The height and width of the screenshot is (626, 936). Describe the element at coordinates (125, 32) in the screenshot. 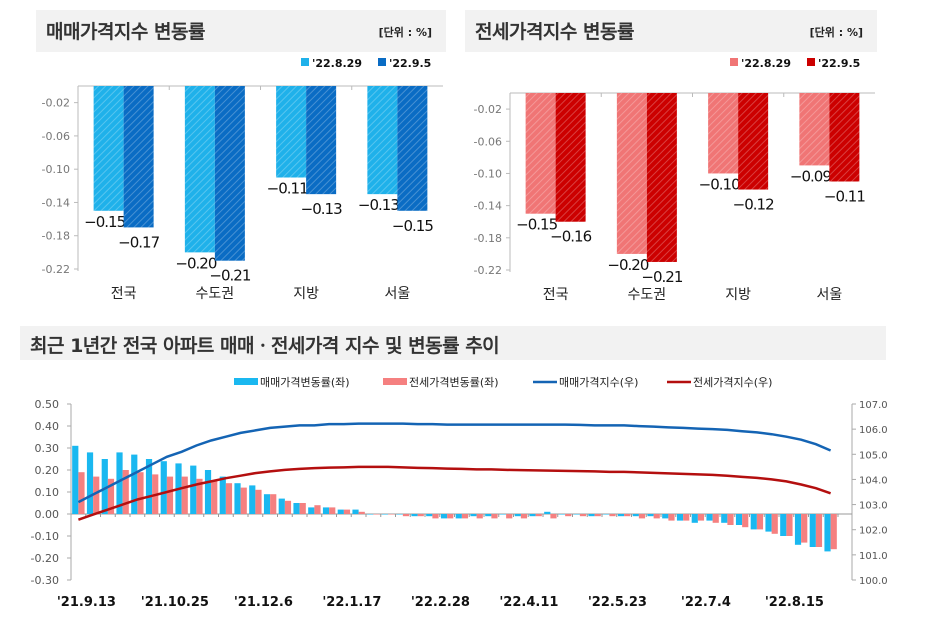

I see `sales-chart-title: 매매가격지수 변동률` at that location.